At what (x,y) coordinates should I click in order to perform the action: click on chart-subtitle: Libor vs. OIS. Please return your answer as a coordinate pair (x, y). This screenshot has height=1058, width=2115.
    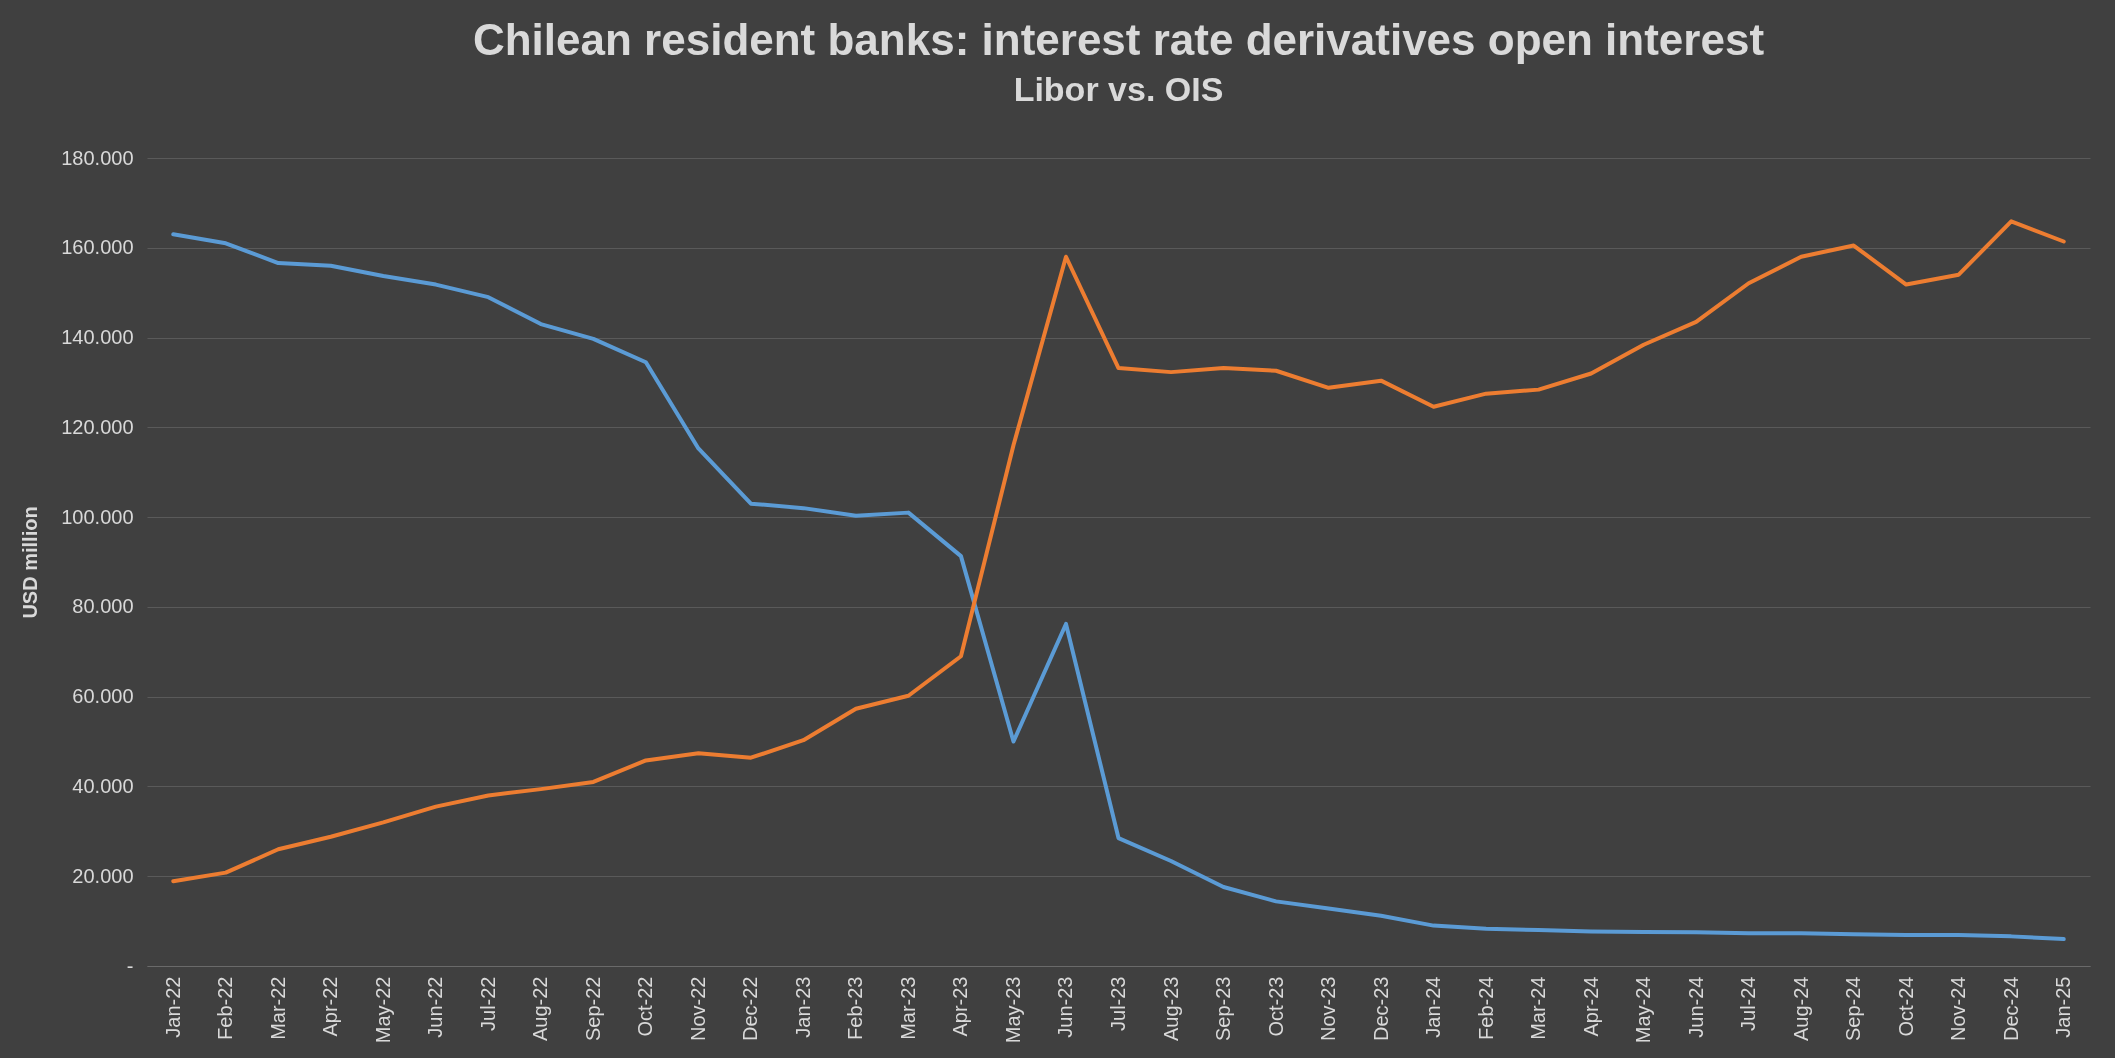
    Looking at the image, I should click on (1118, 89).